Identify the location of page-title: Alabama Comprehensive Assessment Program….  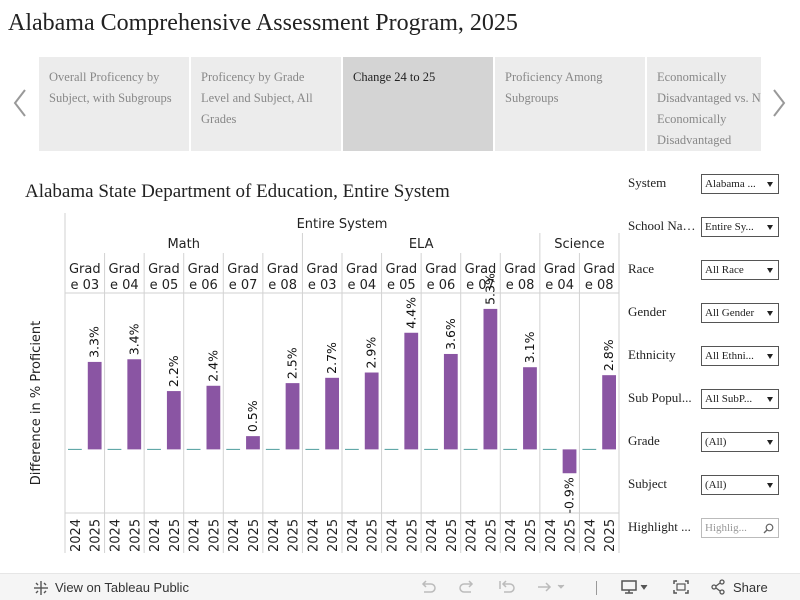
(263, 23).